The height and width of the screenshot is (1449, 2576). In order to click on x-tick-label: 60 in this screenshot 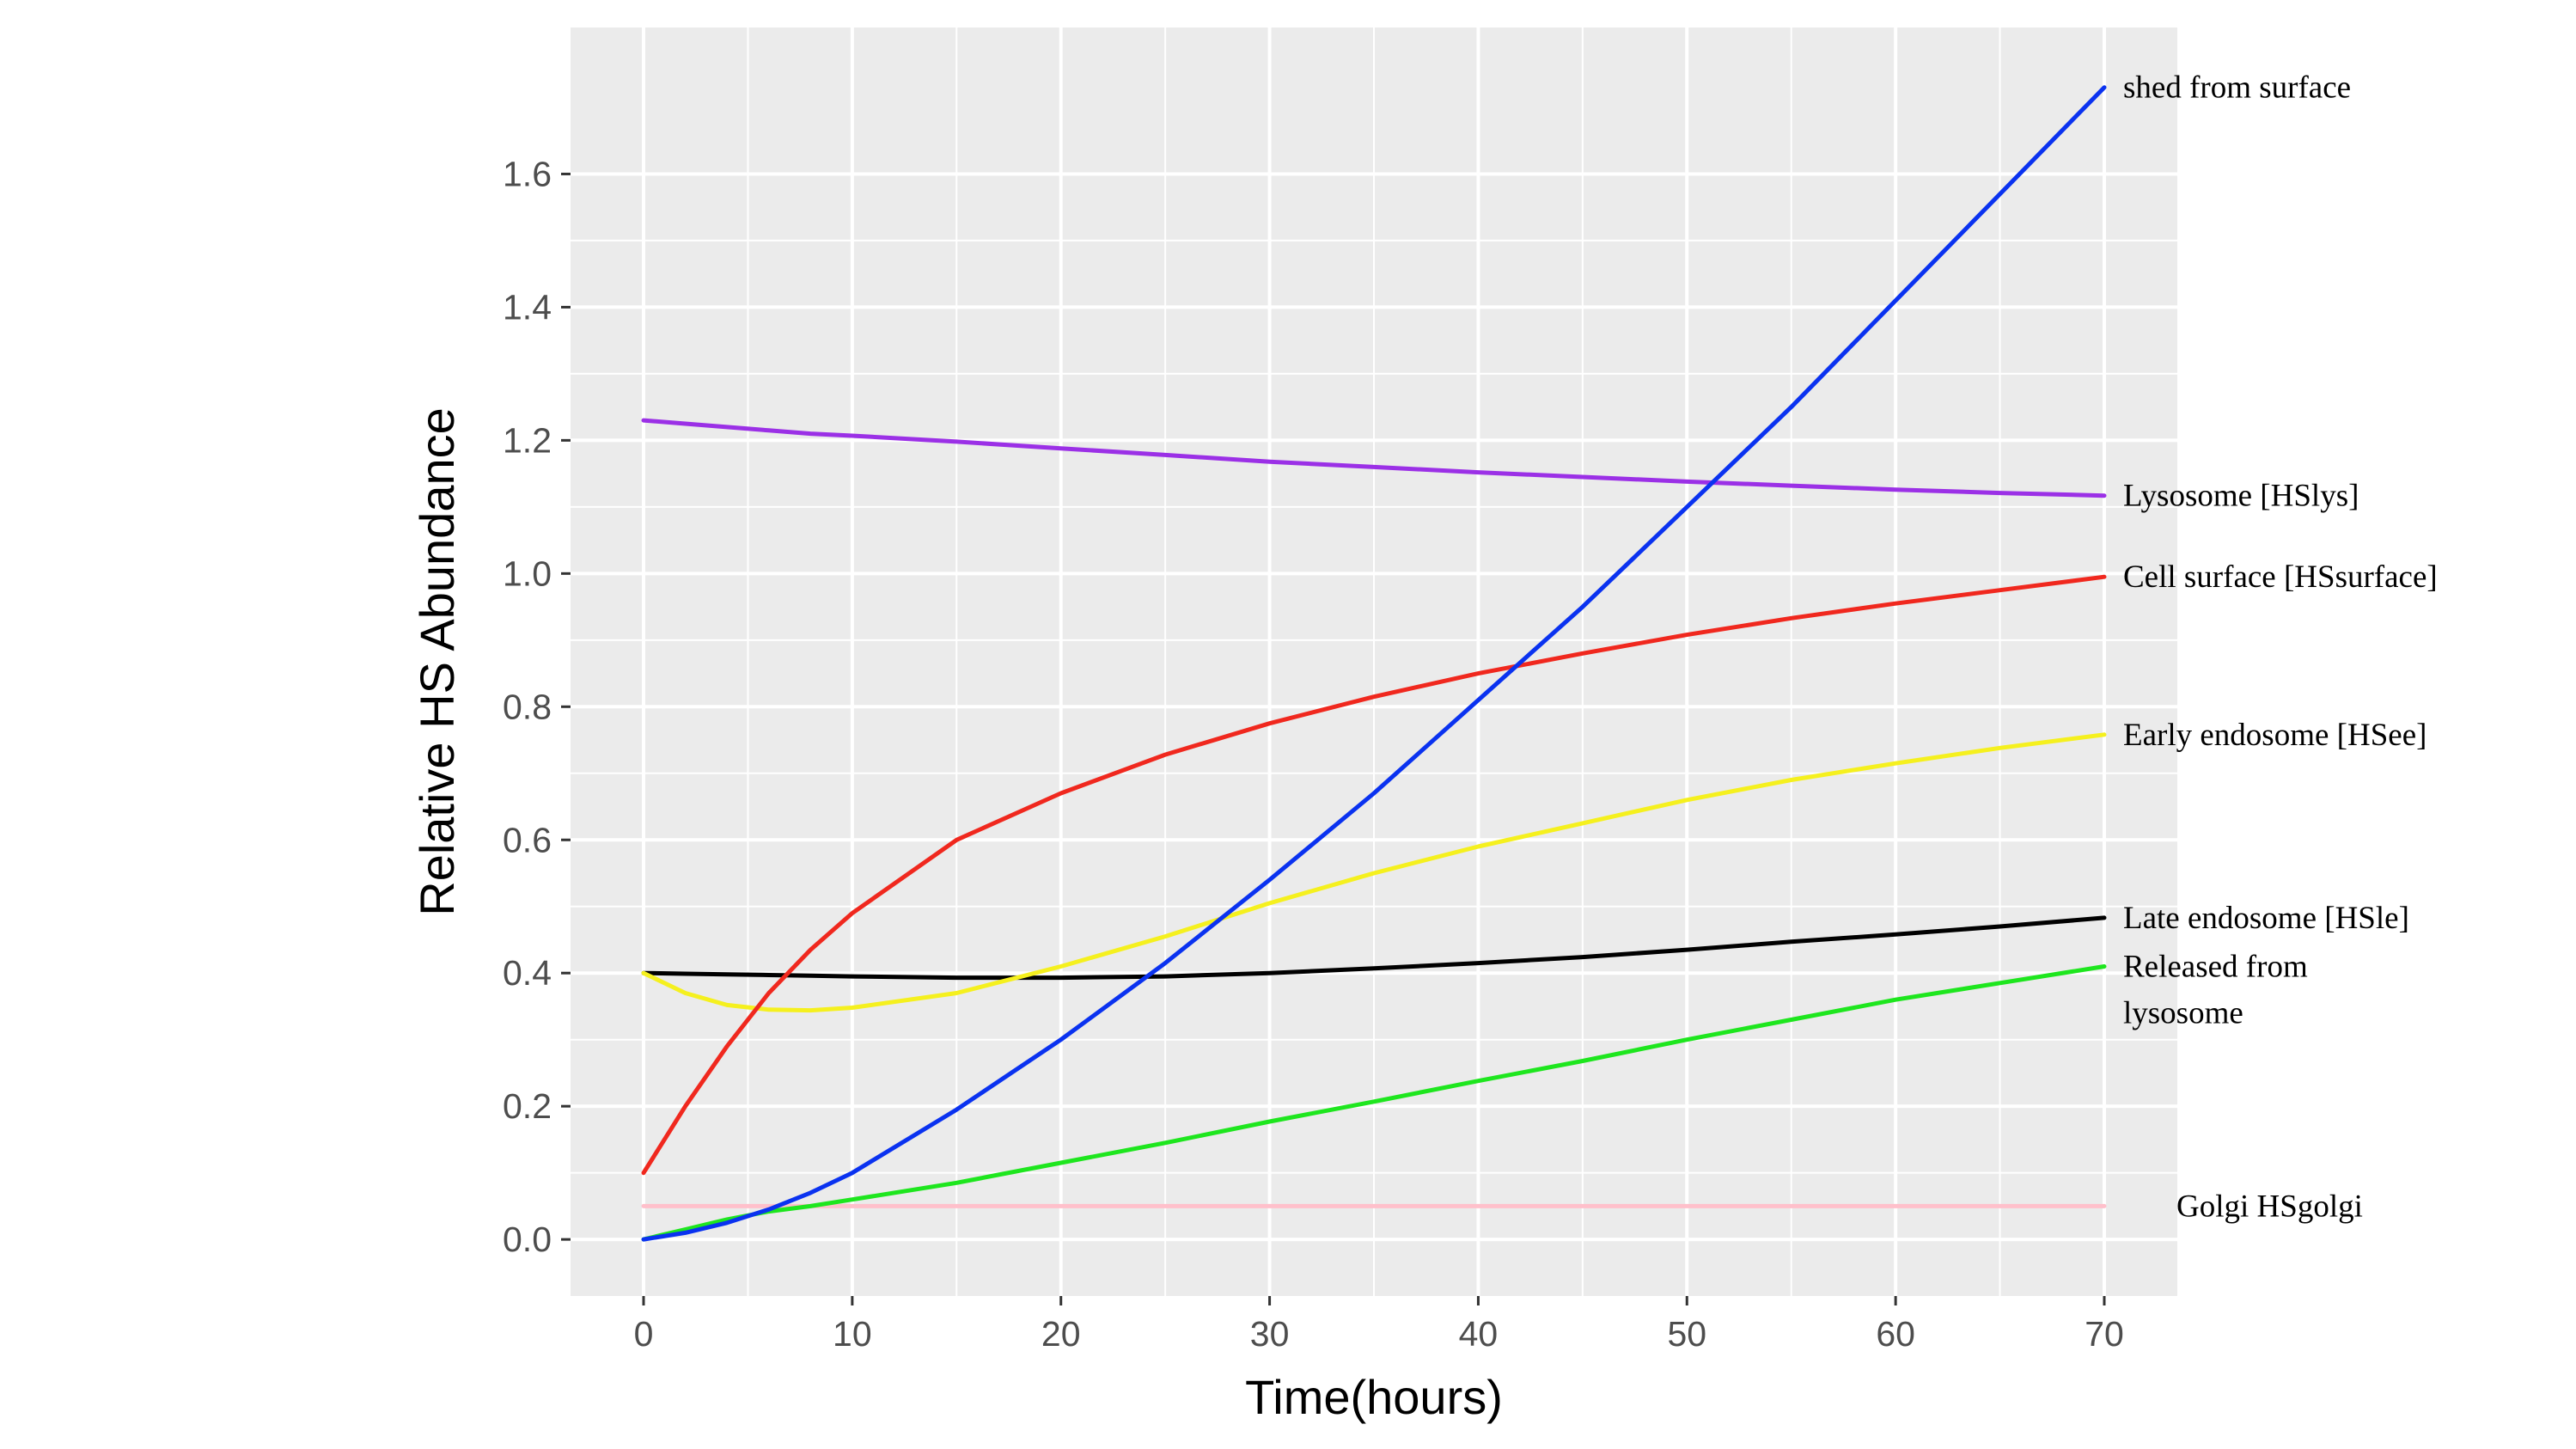, I will do `click(1895, 1334)`.